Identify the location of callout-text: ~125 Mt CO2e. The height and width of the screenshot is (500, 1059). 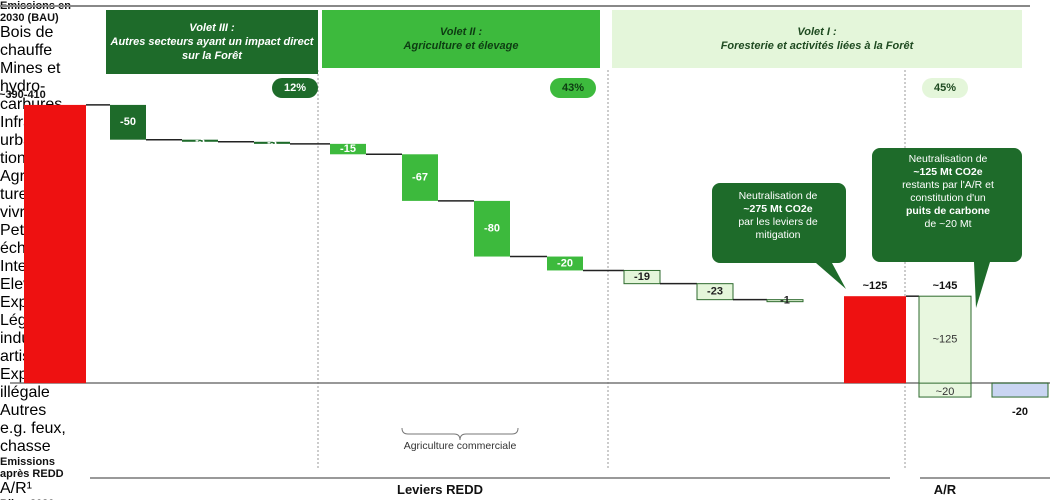
(948, 172).